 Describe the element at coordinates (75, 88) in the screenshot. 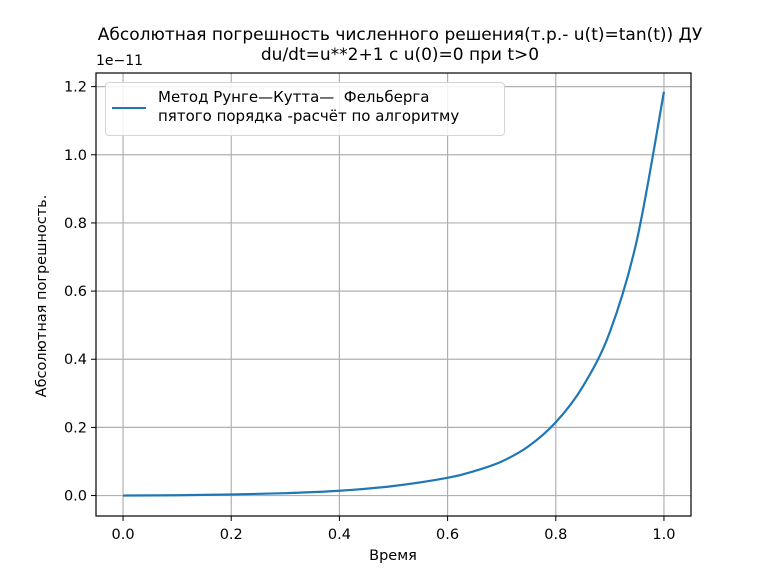

I see `y-tick-label: 1.2` at that location.